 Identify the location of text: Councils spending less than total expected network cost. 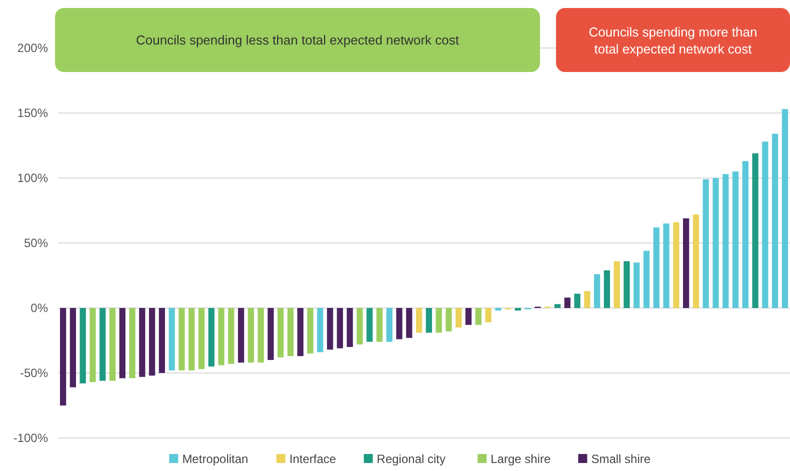
(298, 40).